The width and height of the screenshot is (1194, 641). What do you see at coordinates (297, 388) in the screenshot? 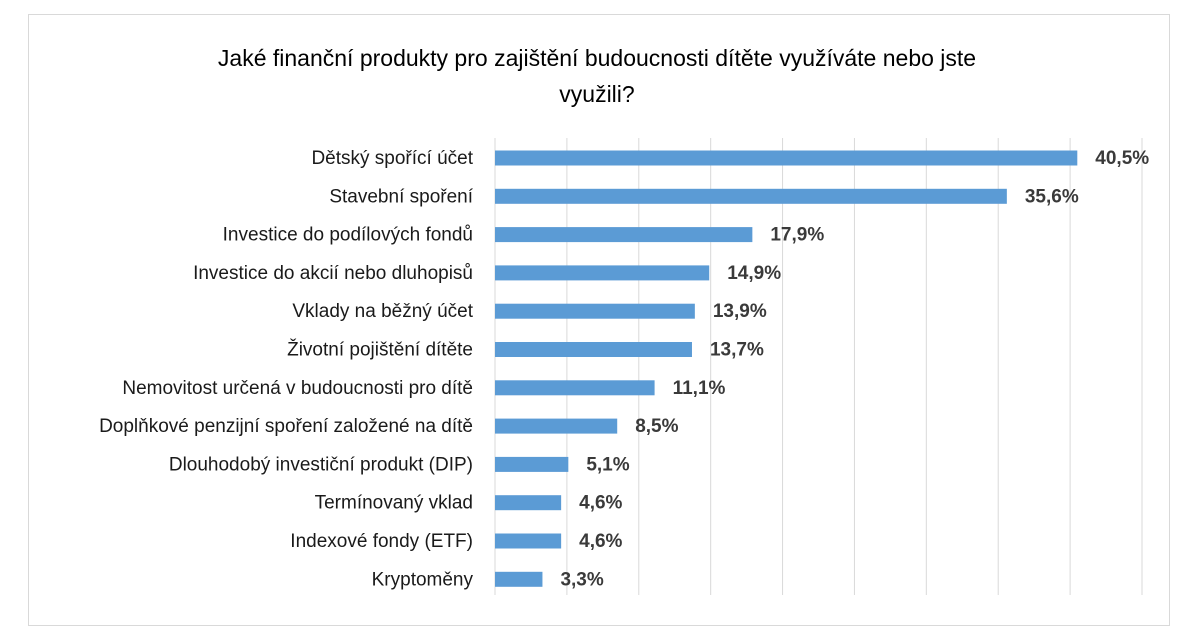
I see `category-label: Nemovitost určená v budoucnosti pro dítě` at bounding box center [297, 388].